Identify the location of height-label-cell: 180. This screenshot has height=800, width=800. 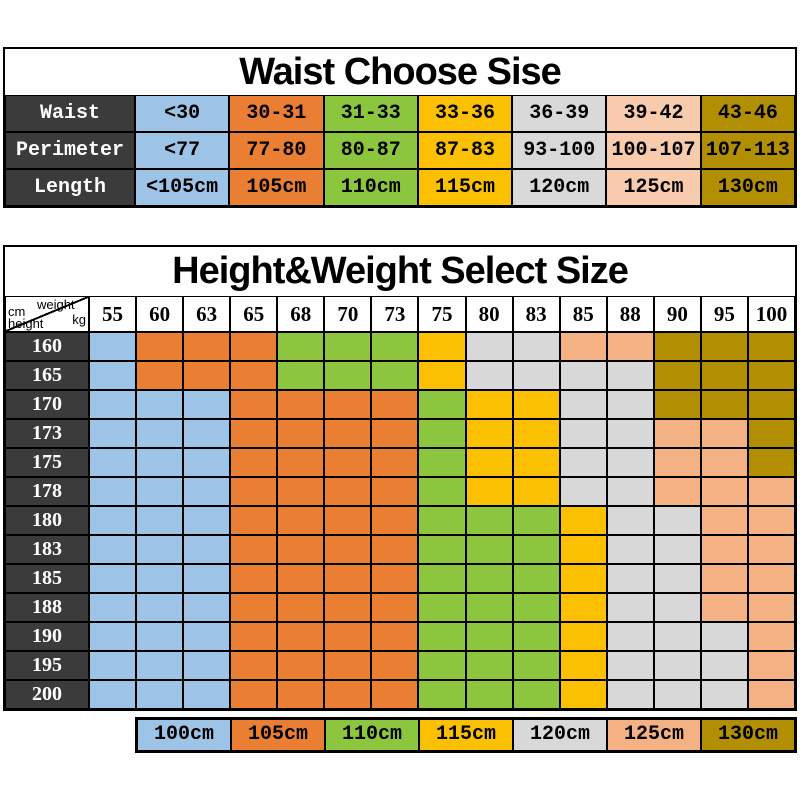
(47, 520).